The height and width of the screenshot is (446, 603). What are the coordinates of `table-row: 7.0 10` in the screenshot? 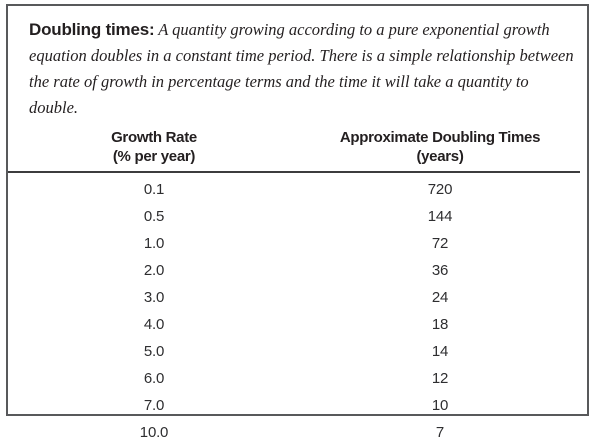 It's located at (294, 405).